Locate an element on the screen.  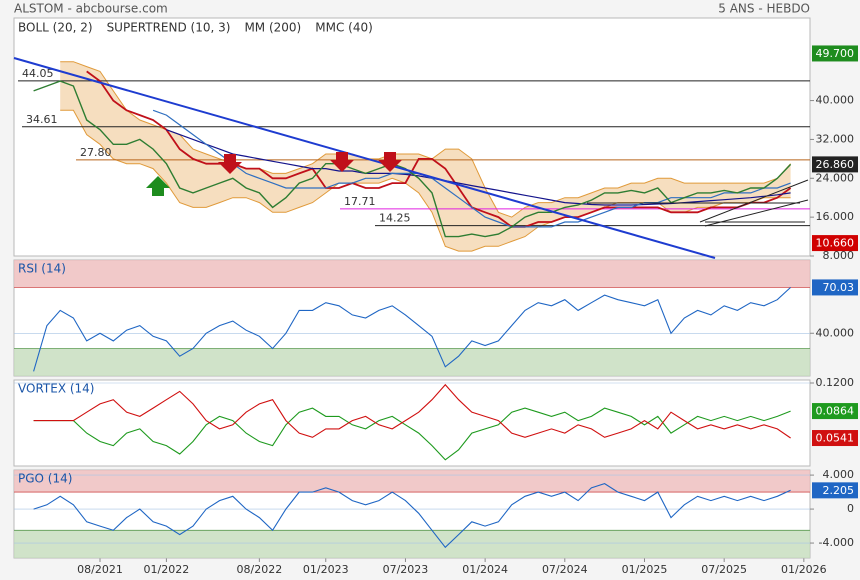
y-tick-label: -4.000 is located at coordinates (836, 542).